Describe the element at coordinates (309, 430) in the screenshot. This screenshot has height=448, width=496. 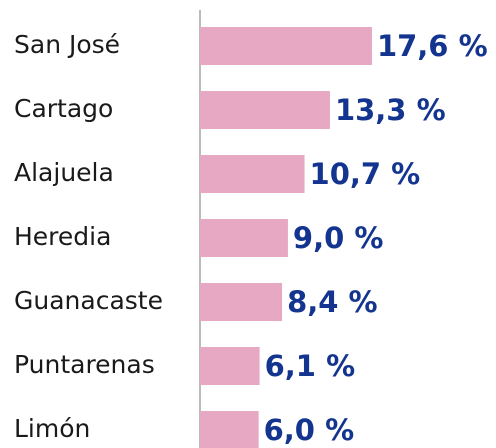
I see `value-label: 6,0 %` at that location.